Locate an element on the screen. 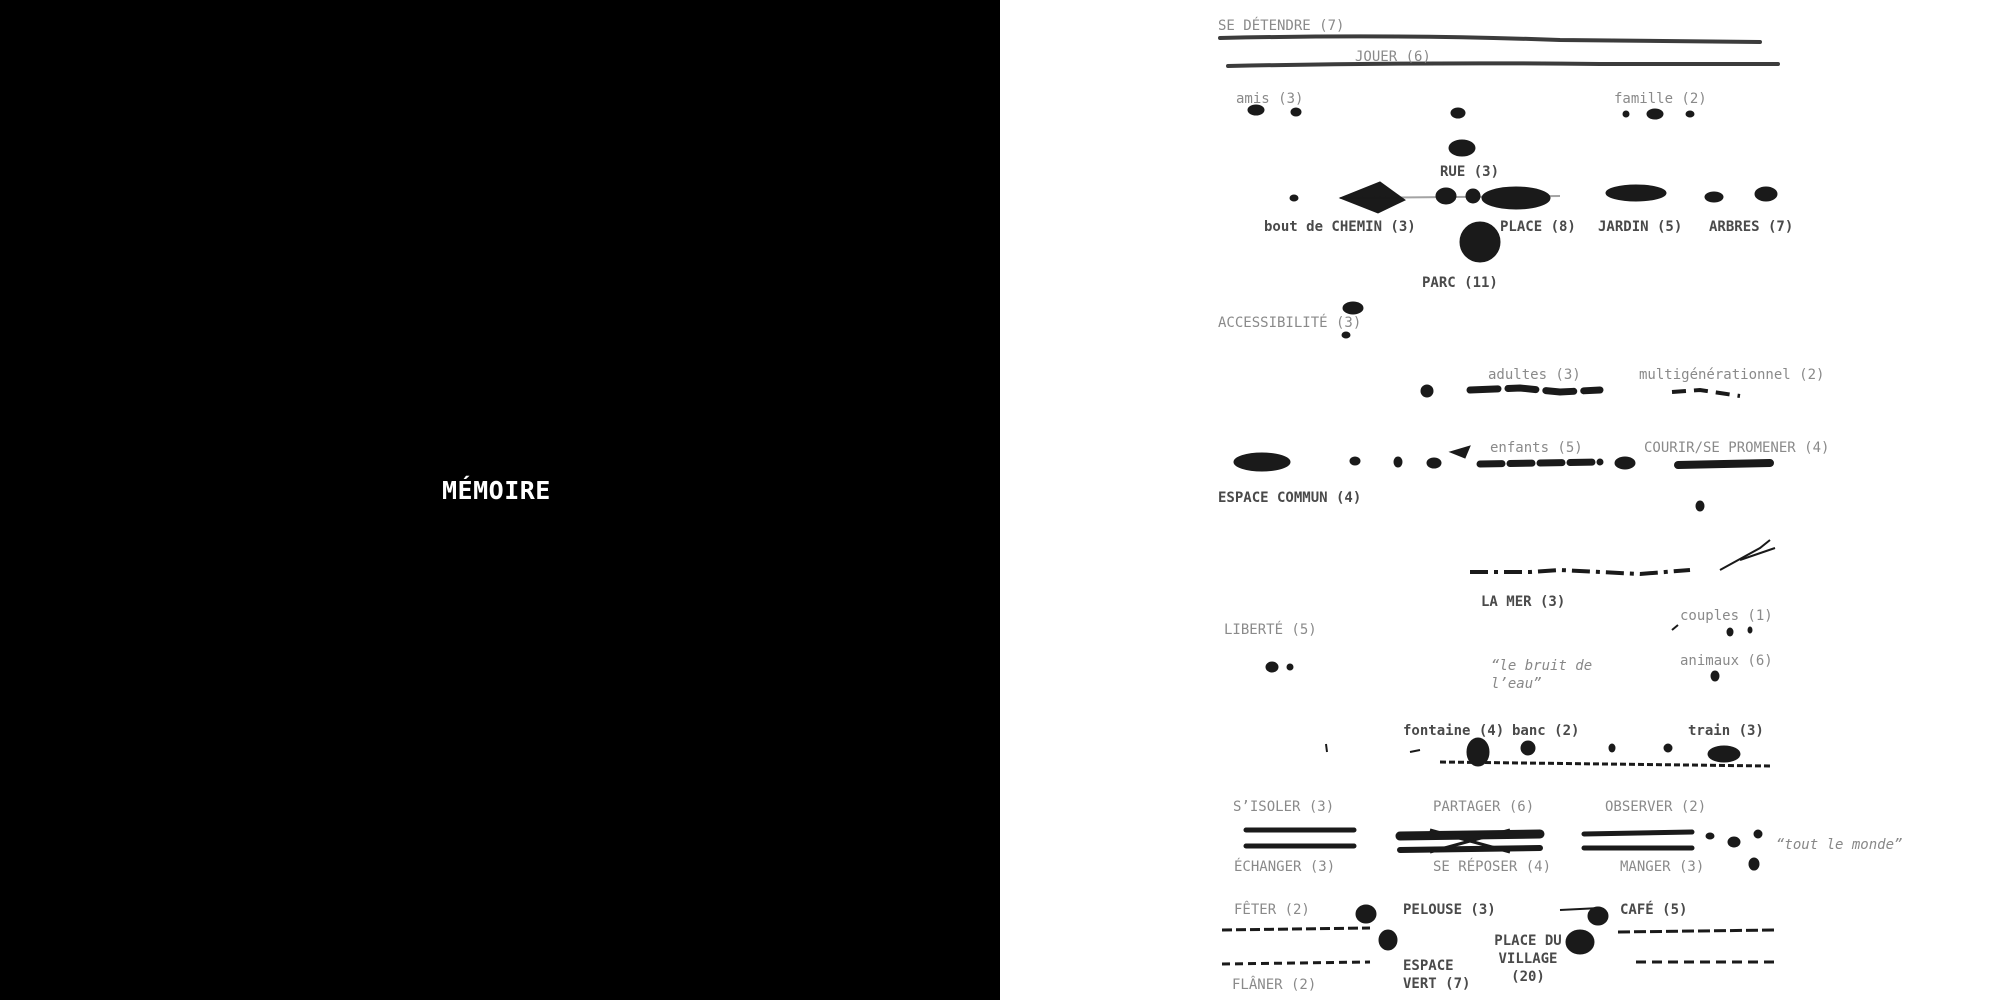 This screenshot has height=1000, width=2000. label-multigenerationnel: multigénérationnel (2) is located at coordinates (1732, 375).